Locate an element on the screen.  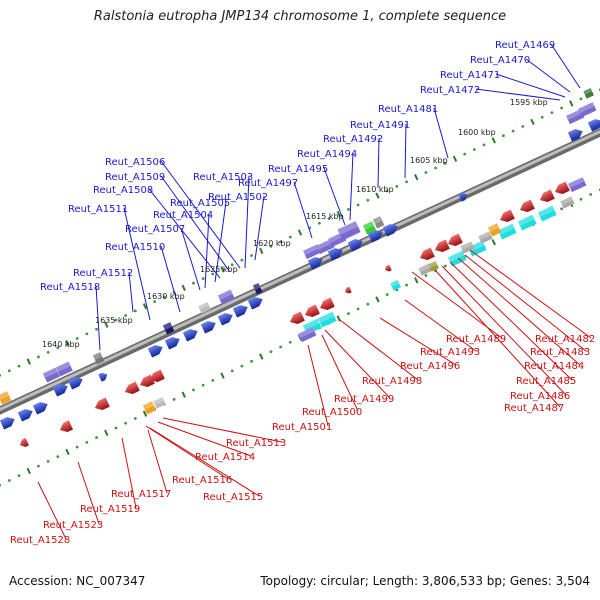
forward-gene-label: Reut_A1495 is located at coordinates (298, 169).